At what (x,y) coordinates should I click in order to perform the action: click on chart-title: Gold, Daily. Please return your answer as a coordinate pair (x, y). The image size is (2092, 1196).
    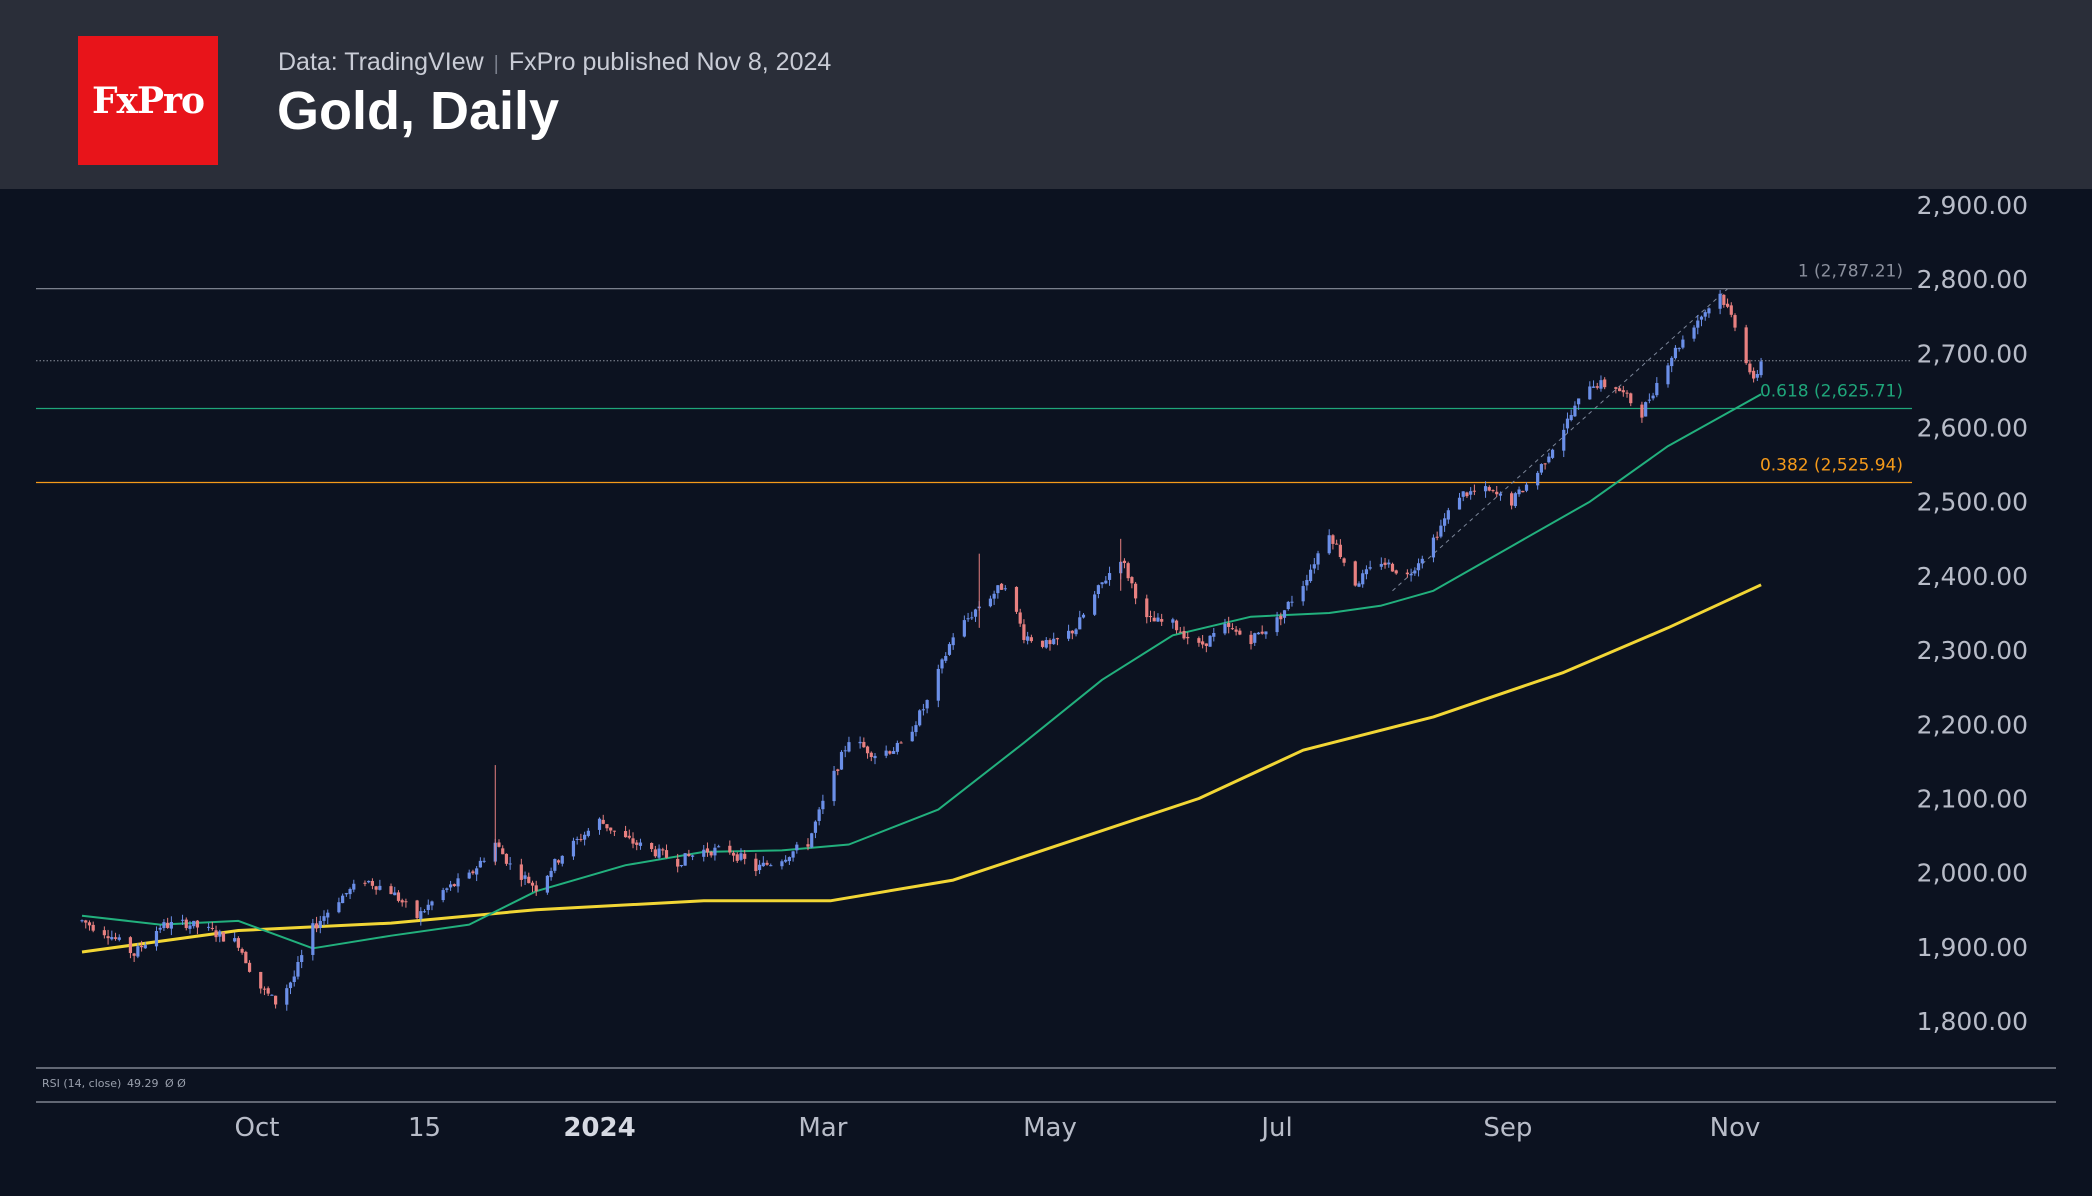
    Looking at the image, I should click on (418, 111).